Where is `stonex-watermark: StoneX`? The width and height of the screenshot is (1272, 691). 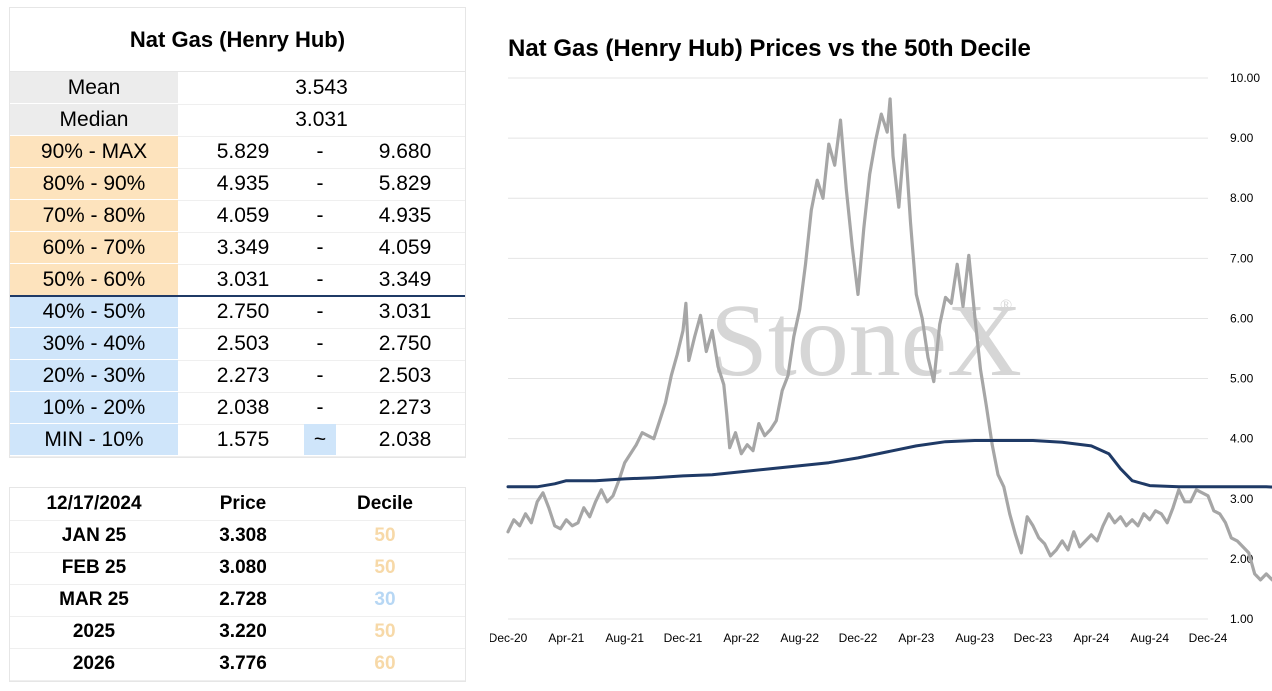
stonex-watermark: StoneX is located at coordinates (866, 340).